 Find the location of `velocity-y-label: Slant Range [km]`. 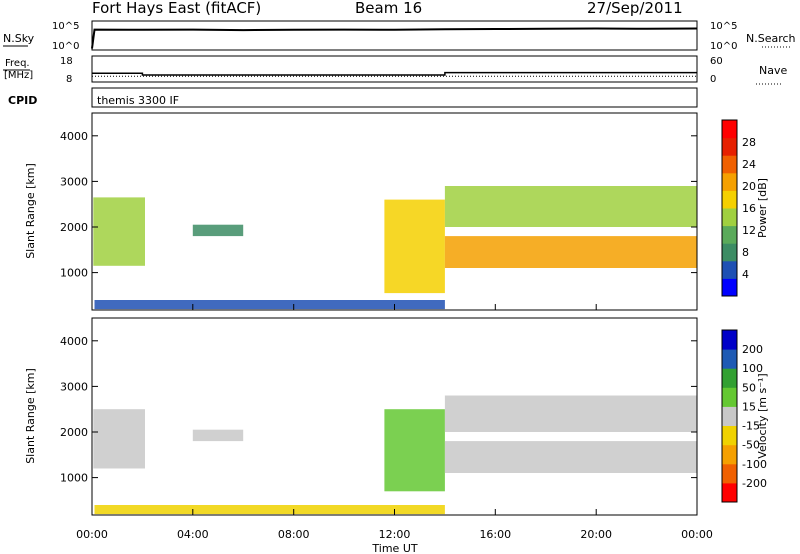

velocity-y-label: Slant Range [km] is located at coordinates (30, 416).